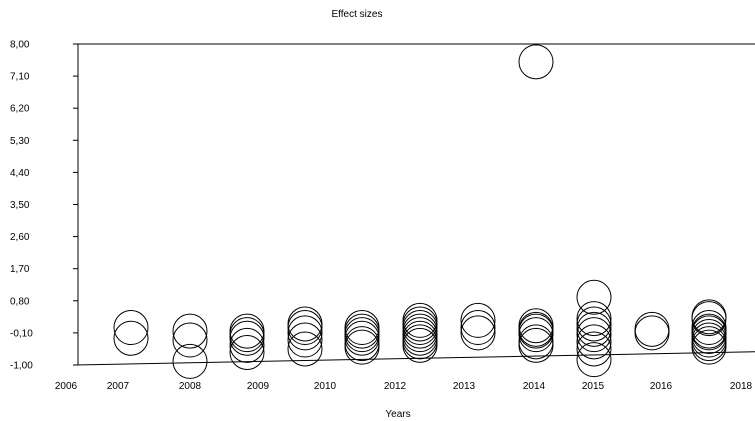  I want to click on chart-title: Effect sizes, so click(357, 14).